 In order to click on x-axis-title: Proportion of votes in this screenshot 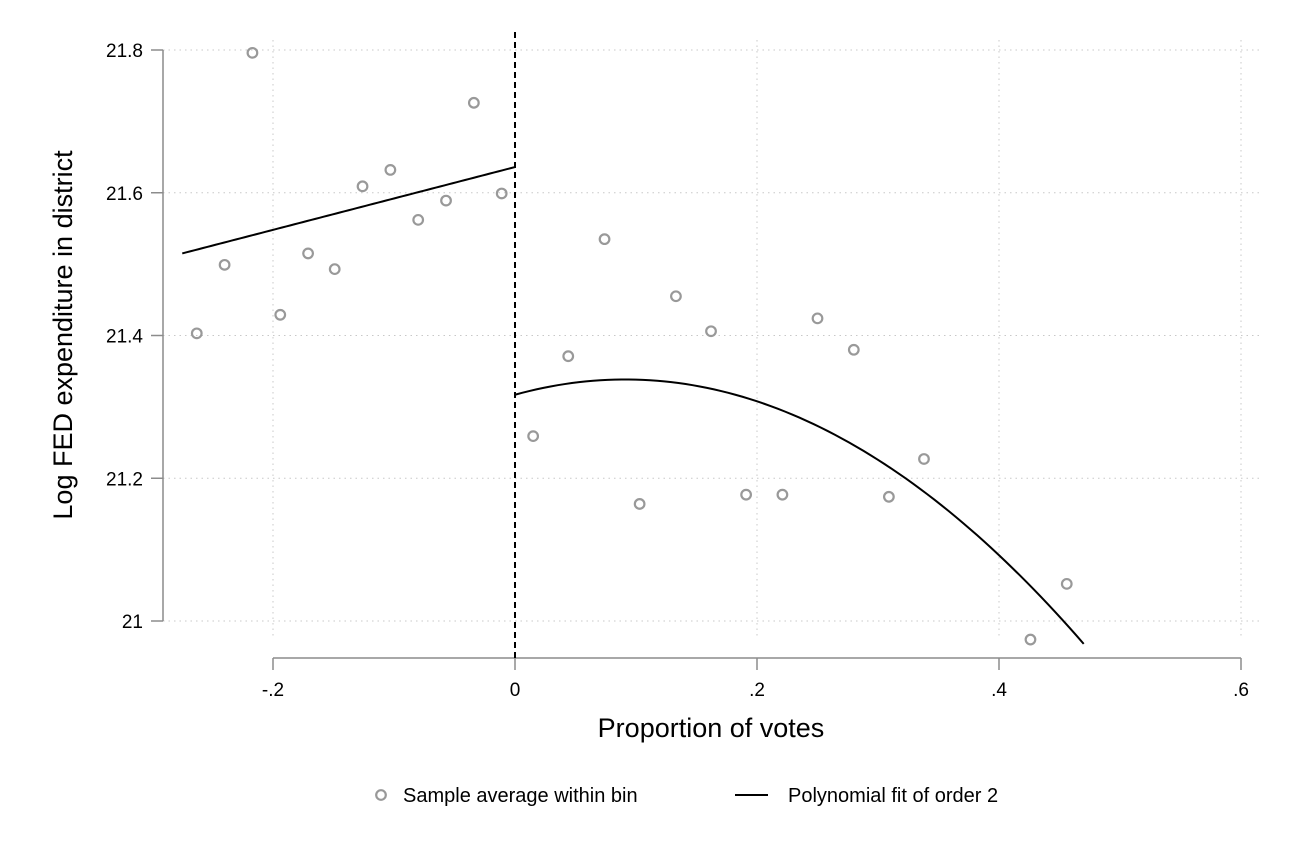, I will do `click(711, 728)`.